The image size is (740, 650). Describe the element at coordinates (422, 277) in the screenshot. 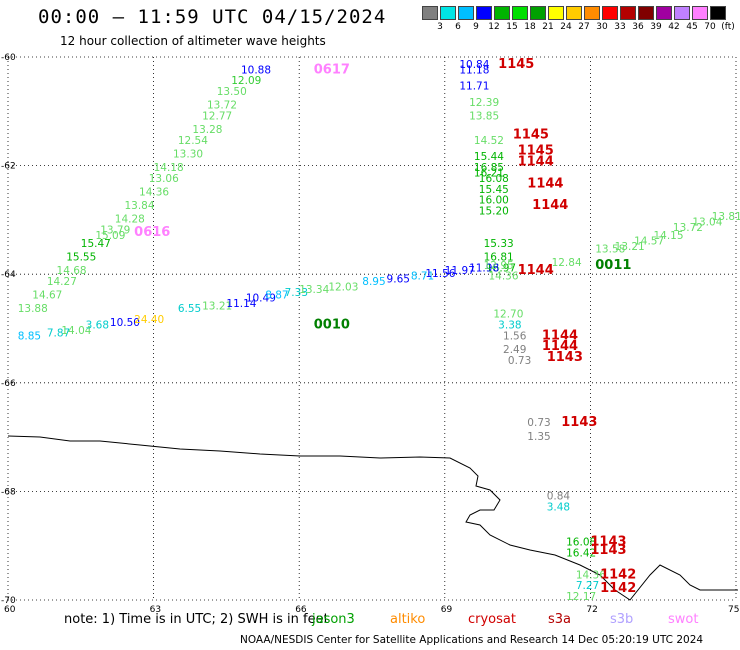

I see `wave-height-value: 8.71` at that location.